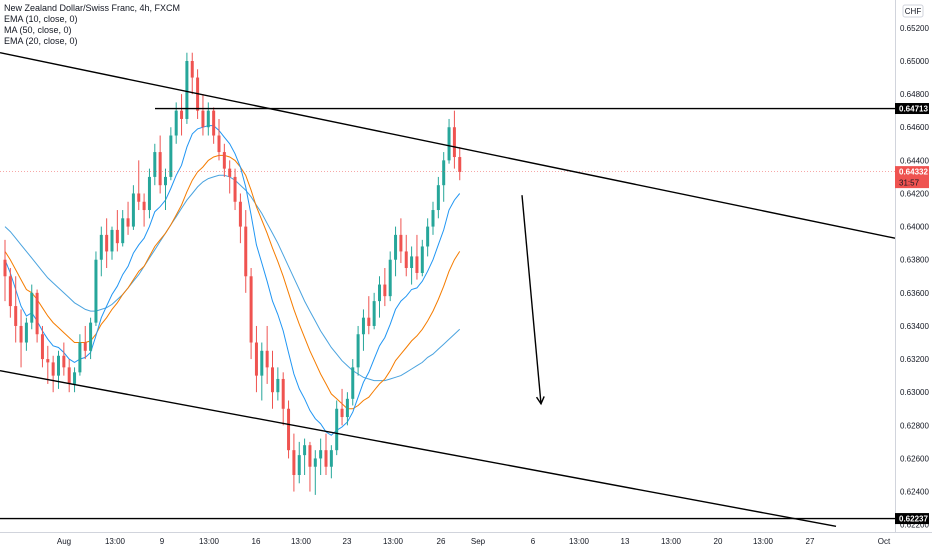 Image resolution: width=932 pixels, height=550 pixels. I want to click on x-tick-label: Oct, so click(884, 541).